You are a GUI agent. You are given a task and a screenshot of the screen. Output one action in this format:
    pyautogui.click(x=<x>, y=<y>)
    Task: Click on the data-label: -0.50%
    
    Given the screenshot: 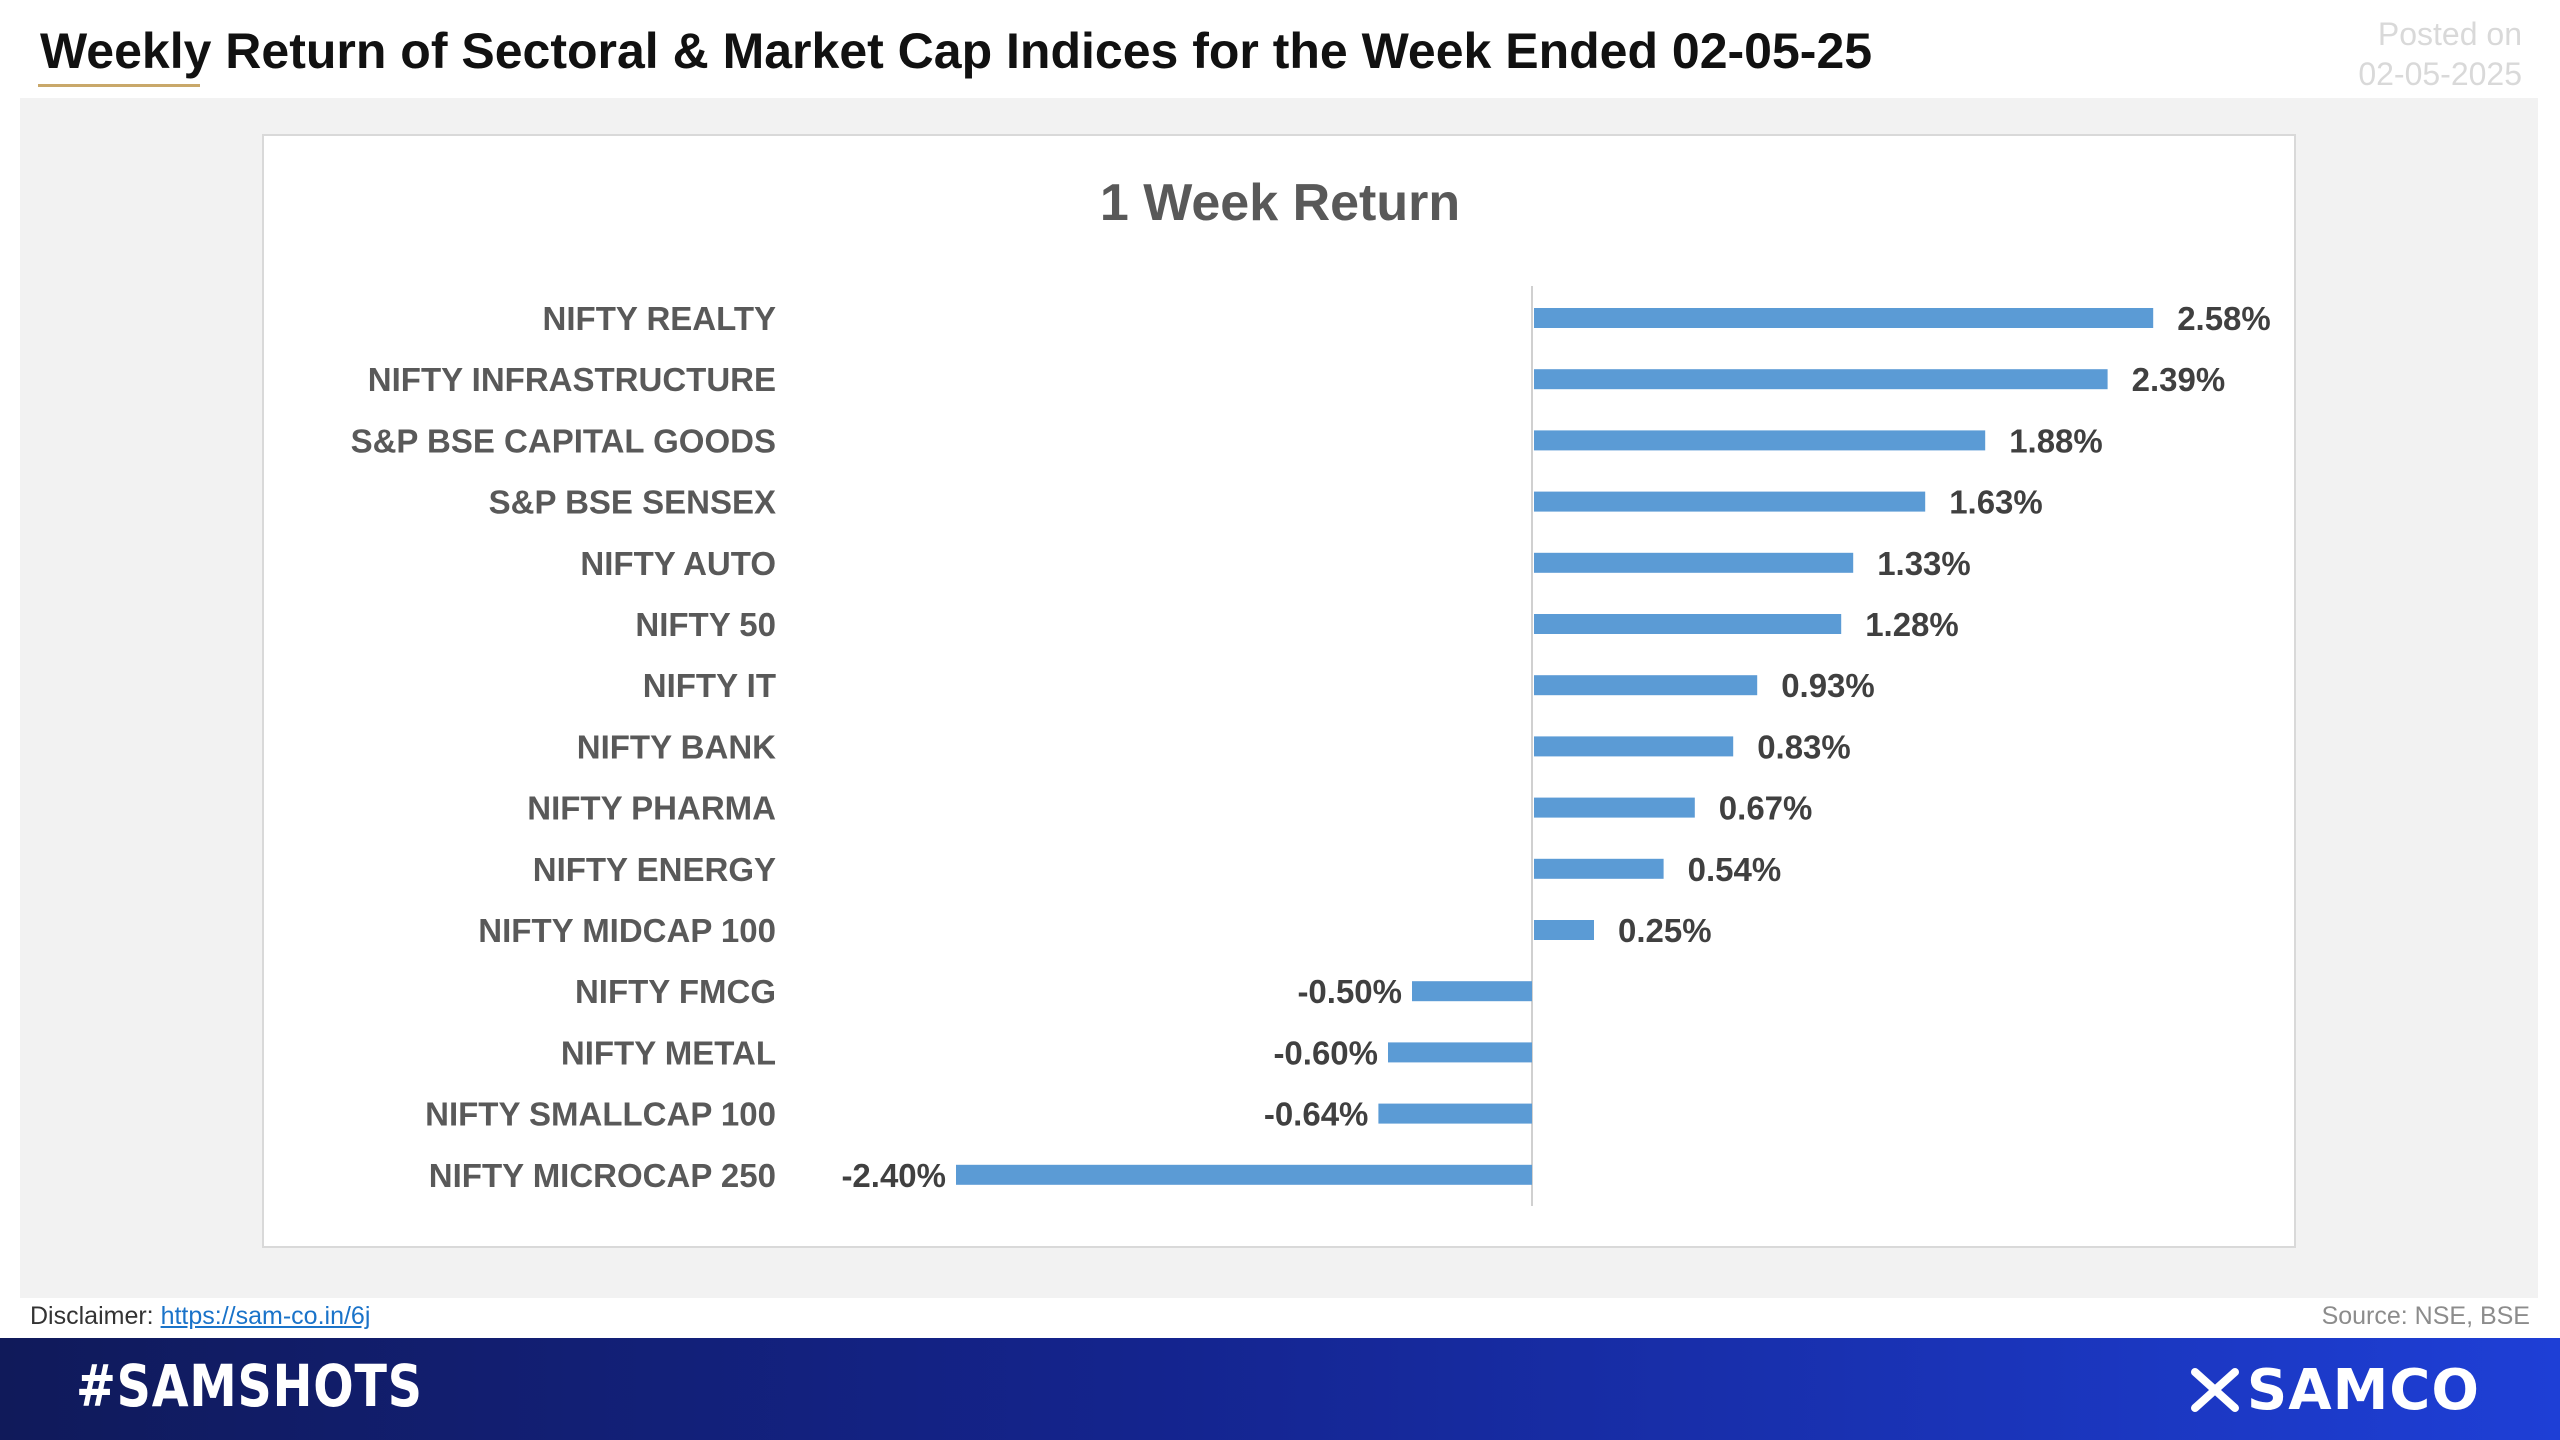 What is the action you would take?
    pyautogui.click(x=1349, y=991)
    